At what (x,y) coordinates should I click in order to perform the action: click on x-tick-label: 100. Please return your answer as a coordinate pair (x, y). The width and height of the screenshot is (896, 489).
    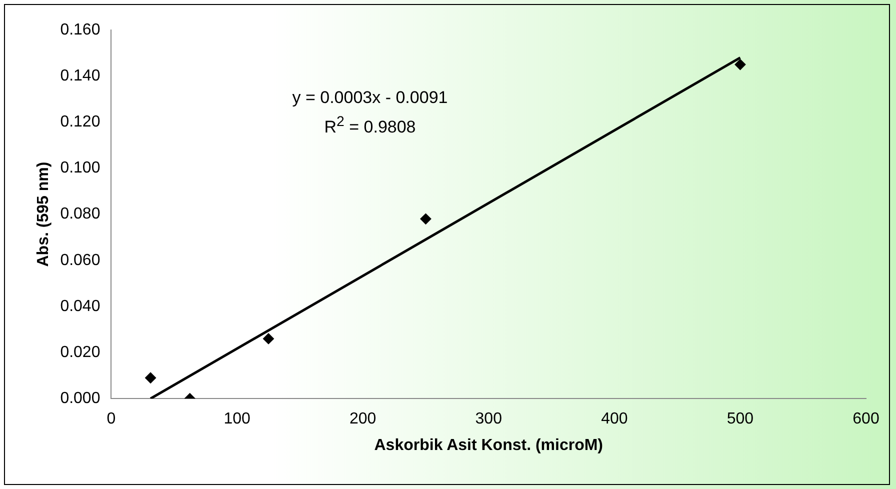
    Looking at the image, I should click on (237, 419).